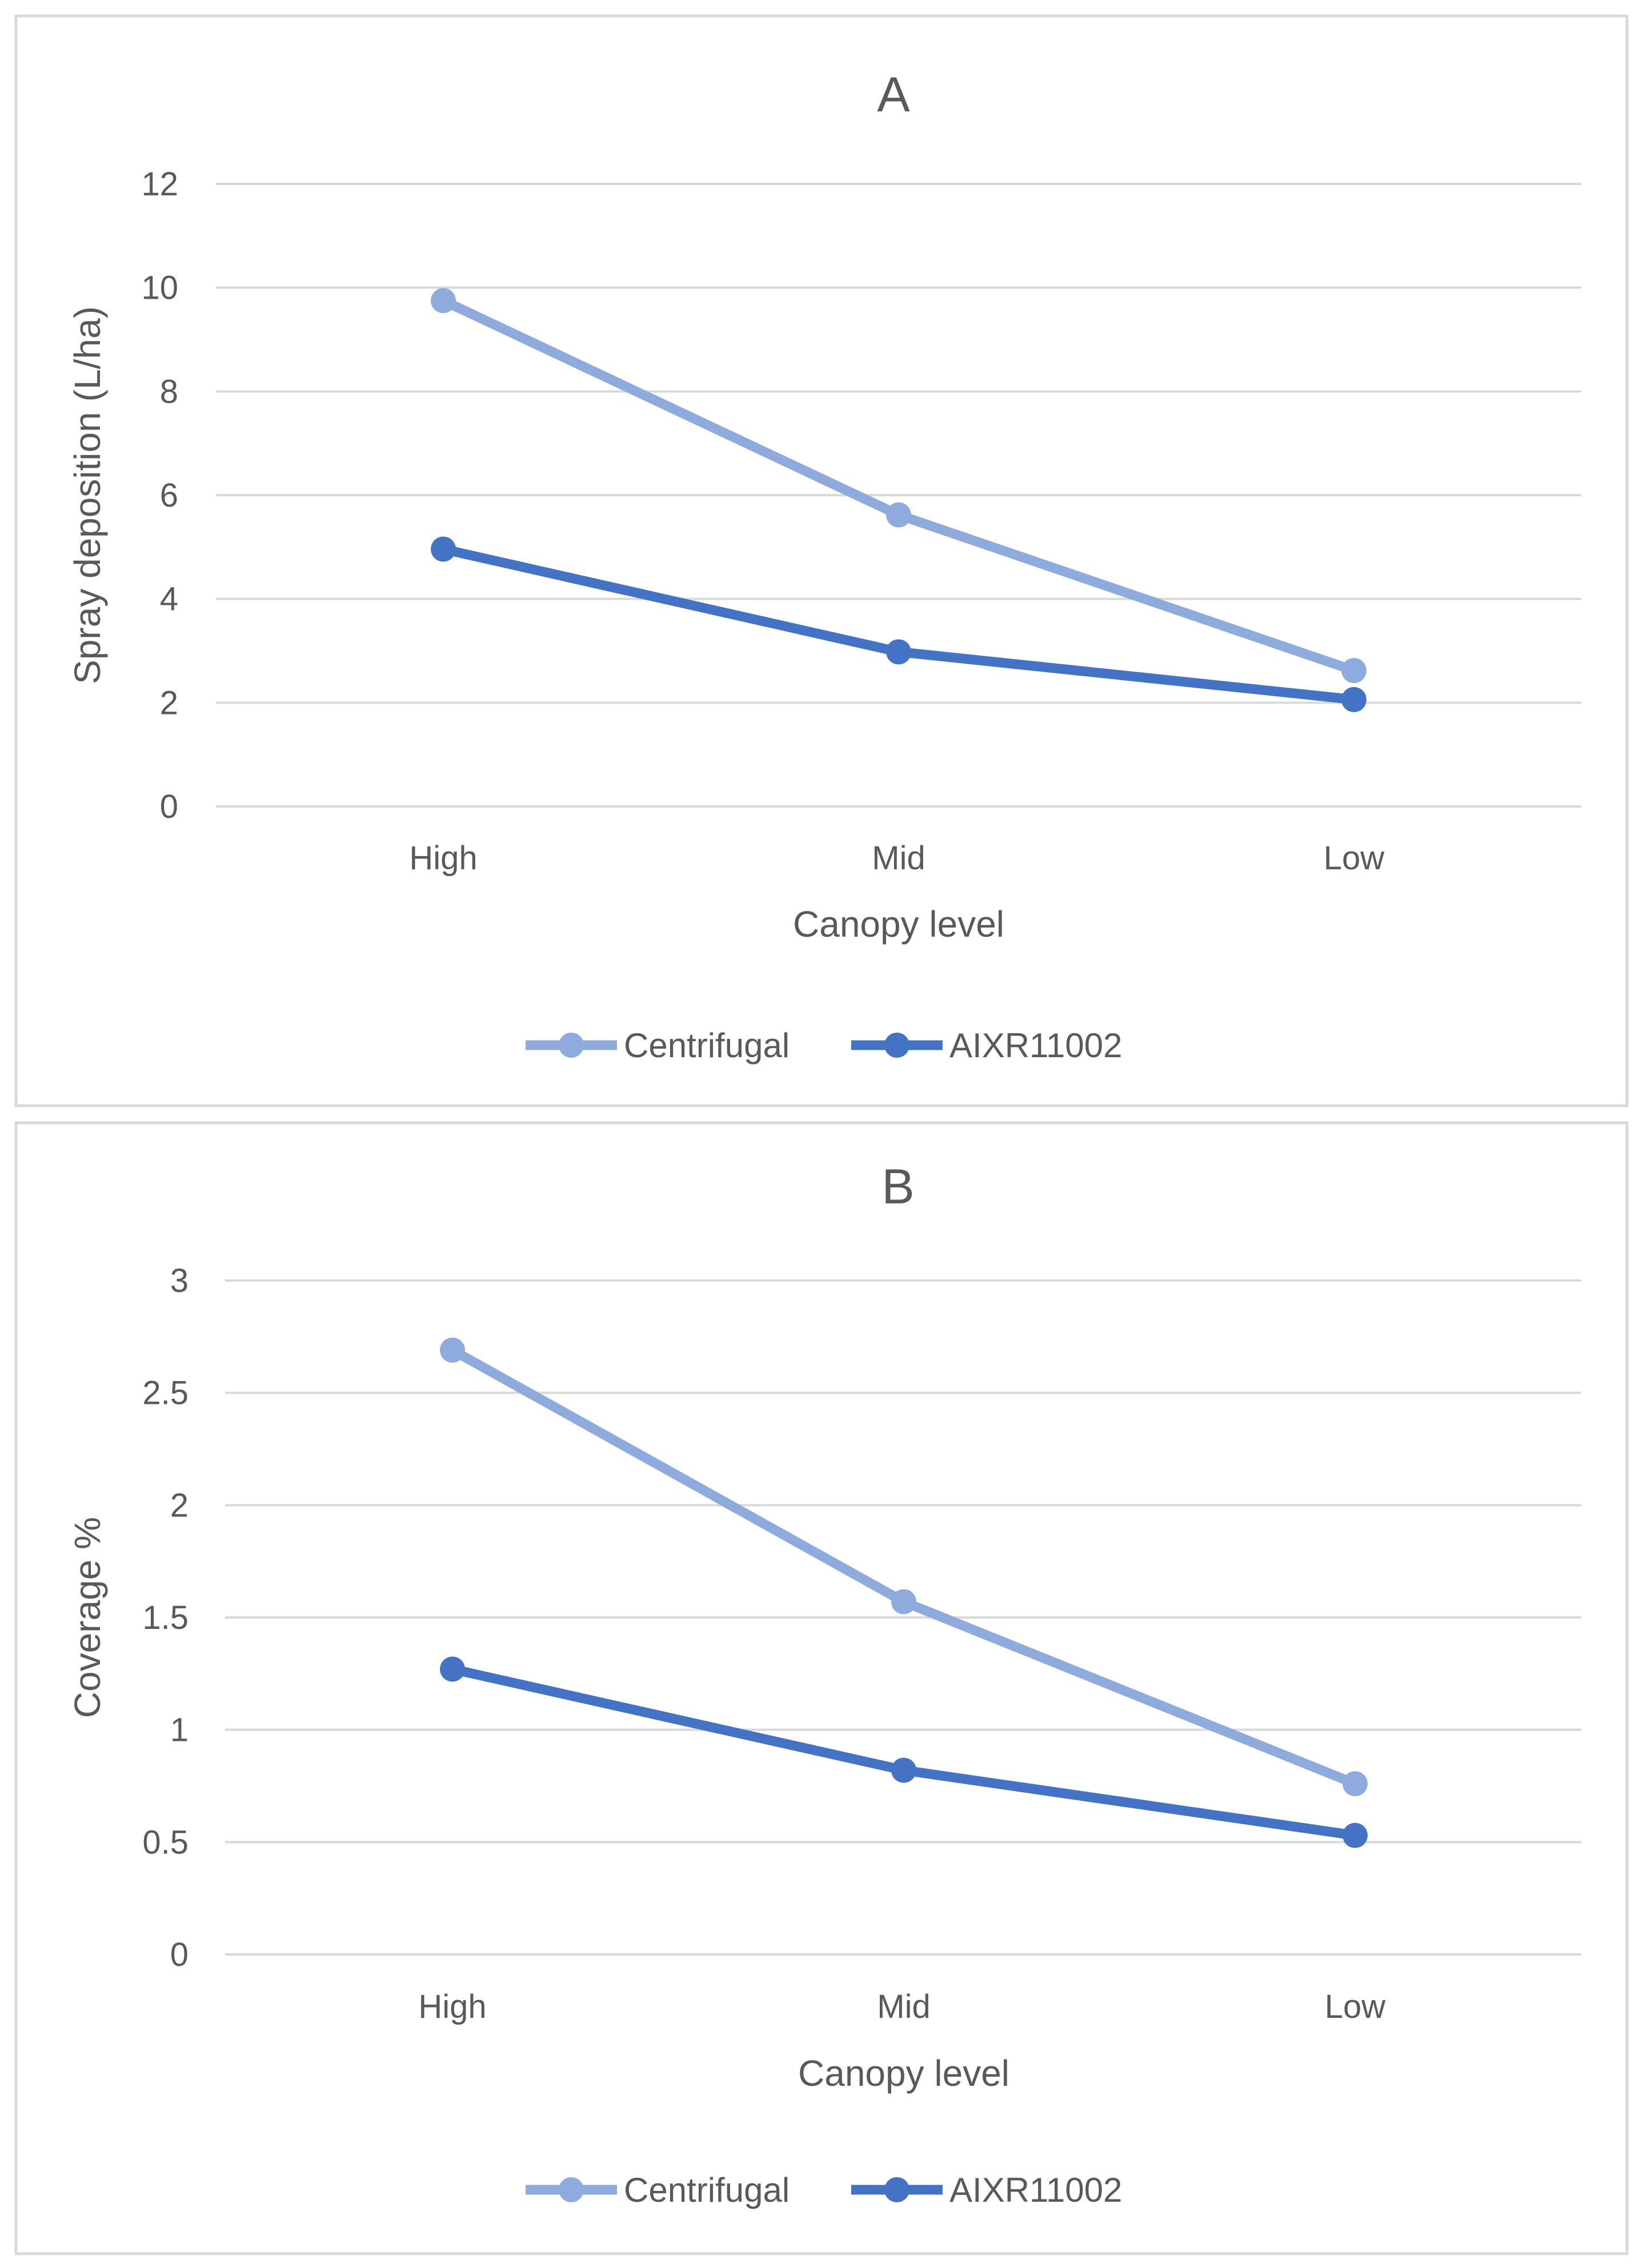 Image resolution: width=1643 pixels, height=2268 pixels. Describe the element at coordinates (169, 702) in the screenshot. I see `chart-a-y-tick-label: 2` at that location.